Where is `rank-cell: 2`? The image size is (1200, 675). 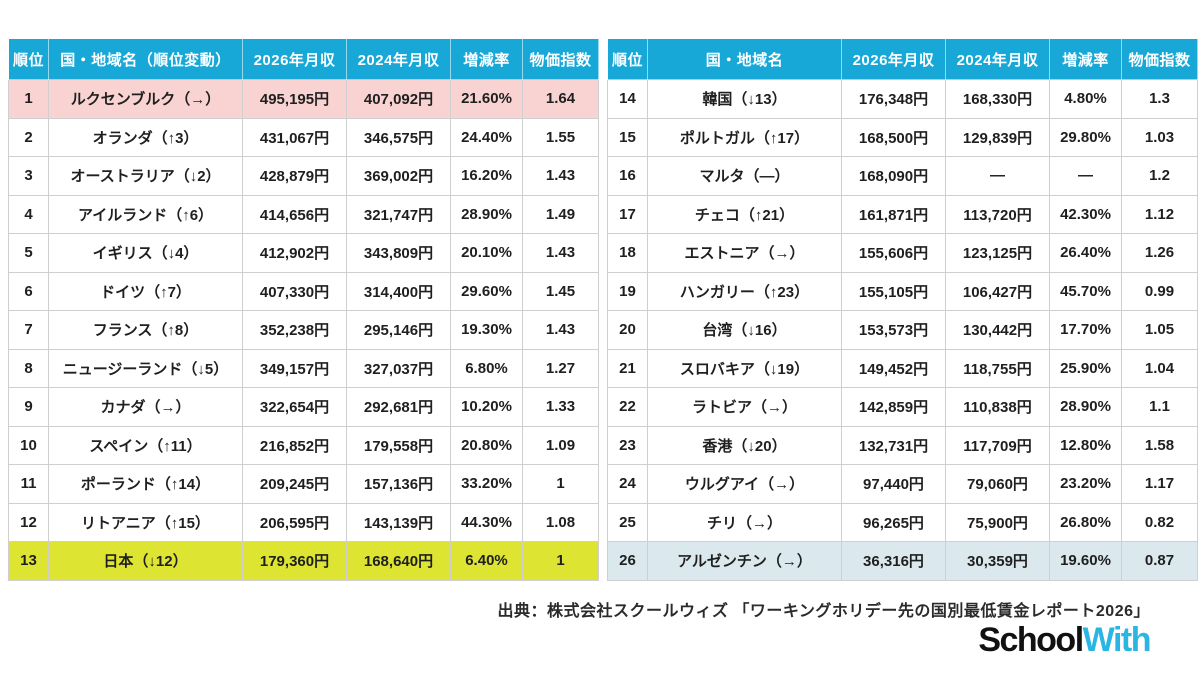
rank-cell: 2 is located at coordinates (28, 137).